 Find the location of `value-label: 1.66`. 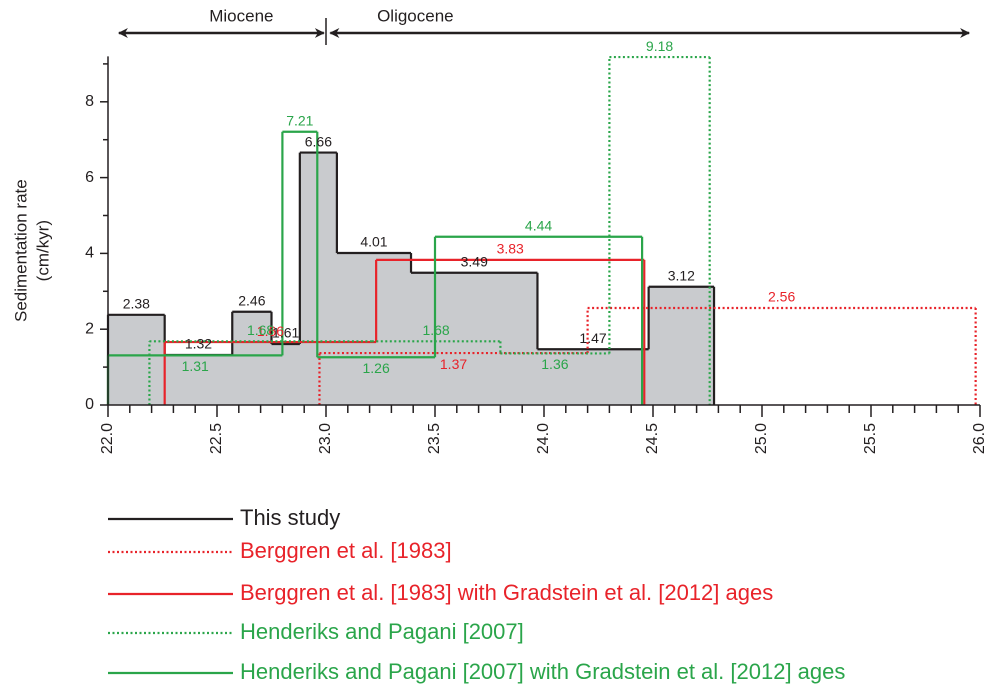

value-label: 1.66 is located at coordinates (270, 331).